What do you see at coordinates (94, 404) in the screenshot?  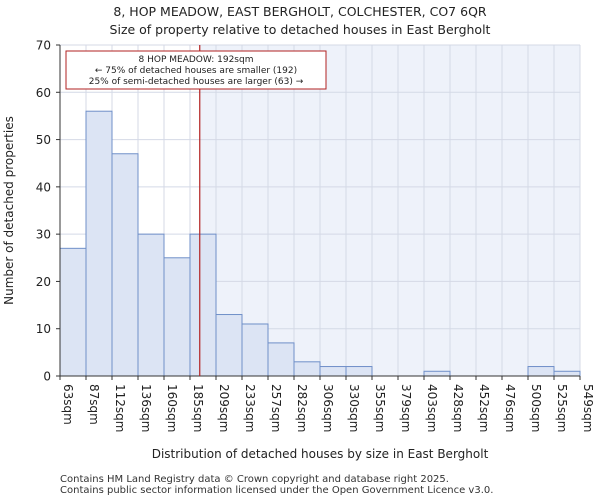 I see `x-tick-label: 87sqm` at bounding box center [94, 404].